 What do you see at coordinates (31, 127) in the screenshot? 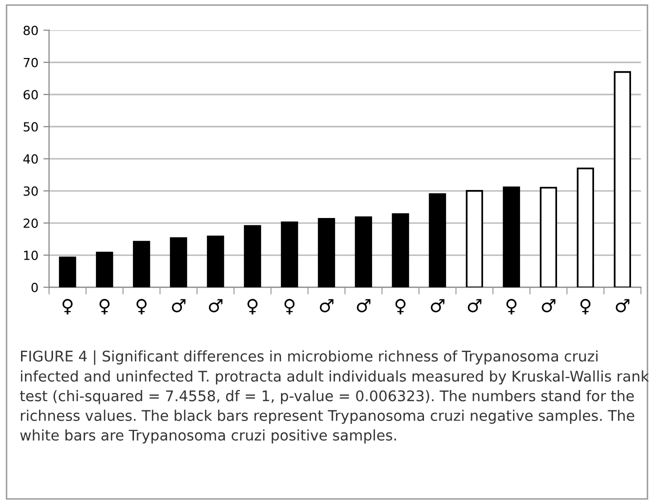
I see `y-tick-label: 50` at bounding box center [31, 127].